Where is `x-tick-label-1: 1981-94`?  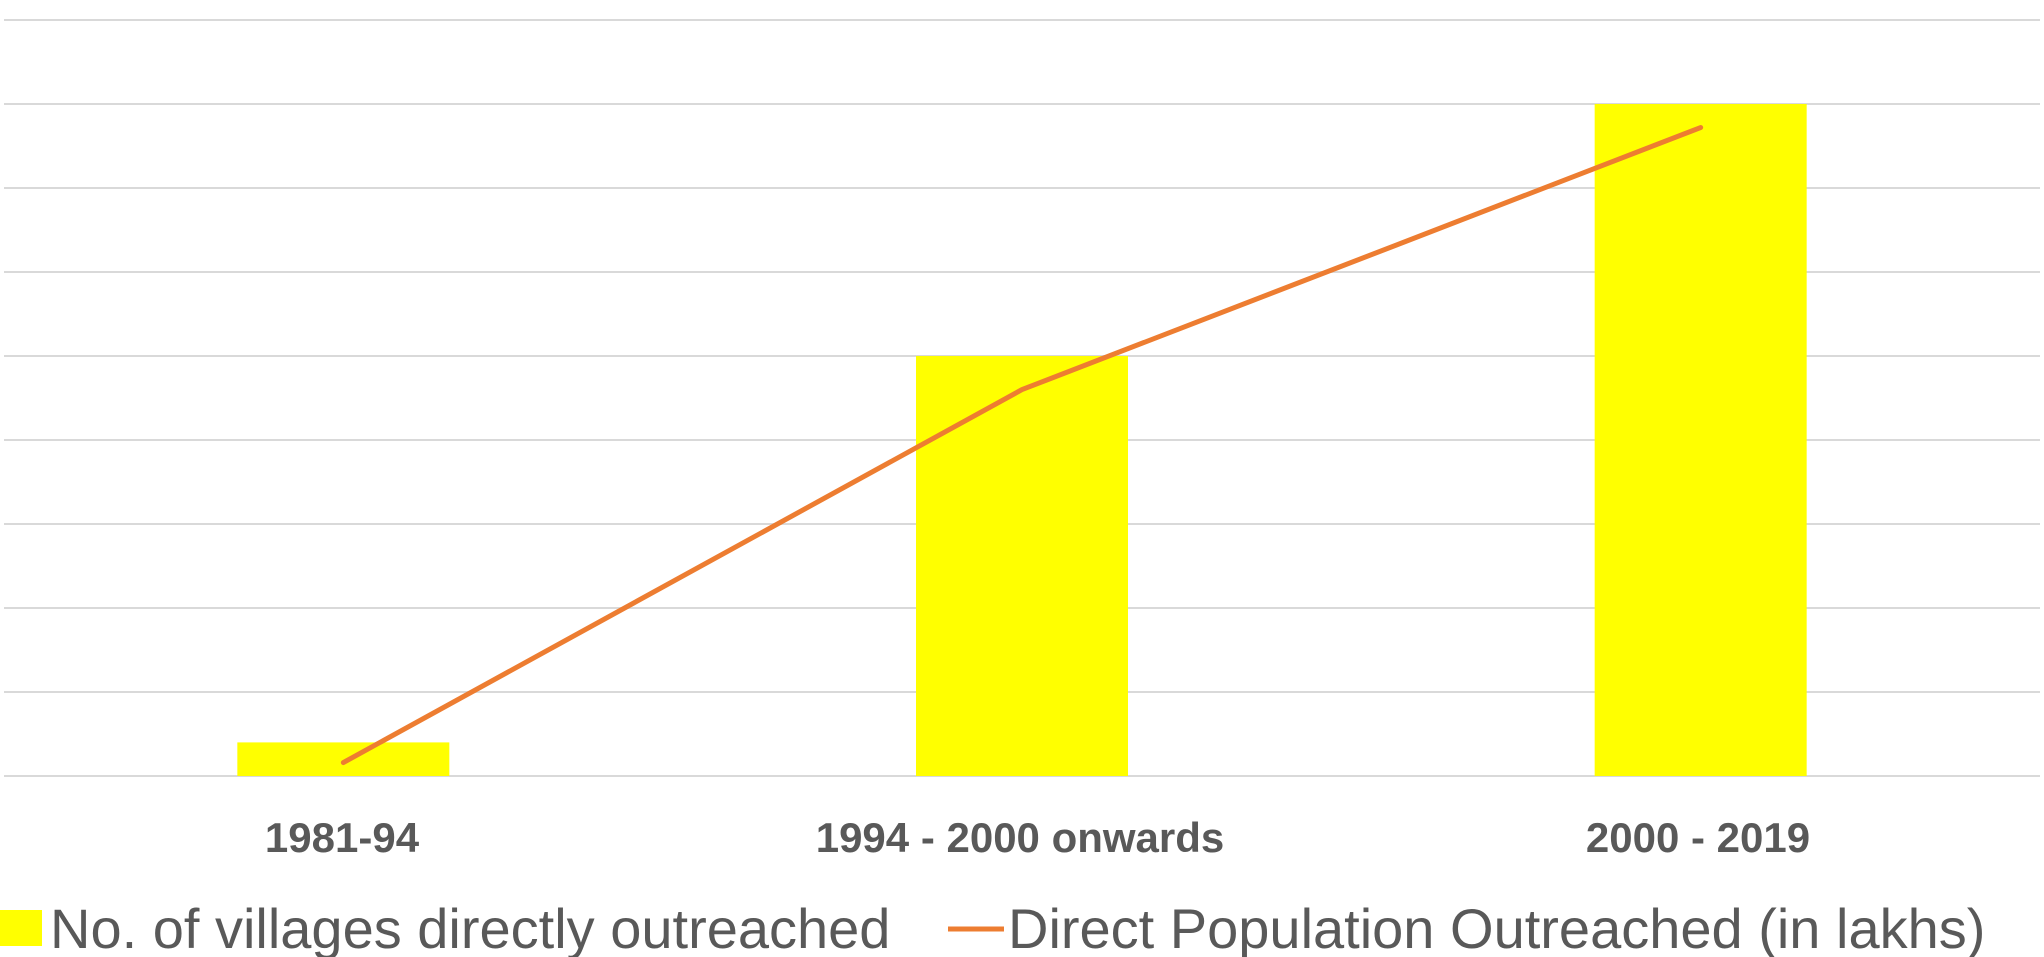 x-tick-label-1: 1981-94 is located at coordinates (342, 837).